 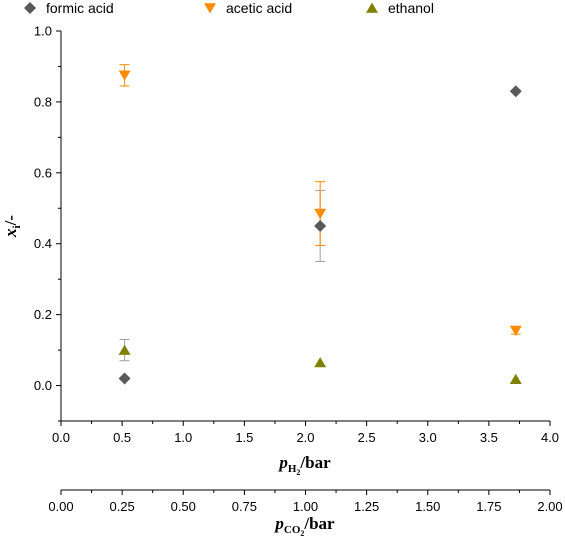 I want to click on x2-tick-label: 2.00, so click(x=549, y=506).